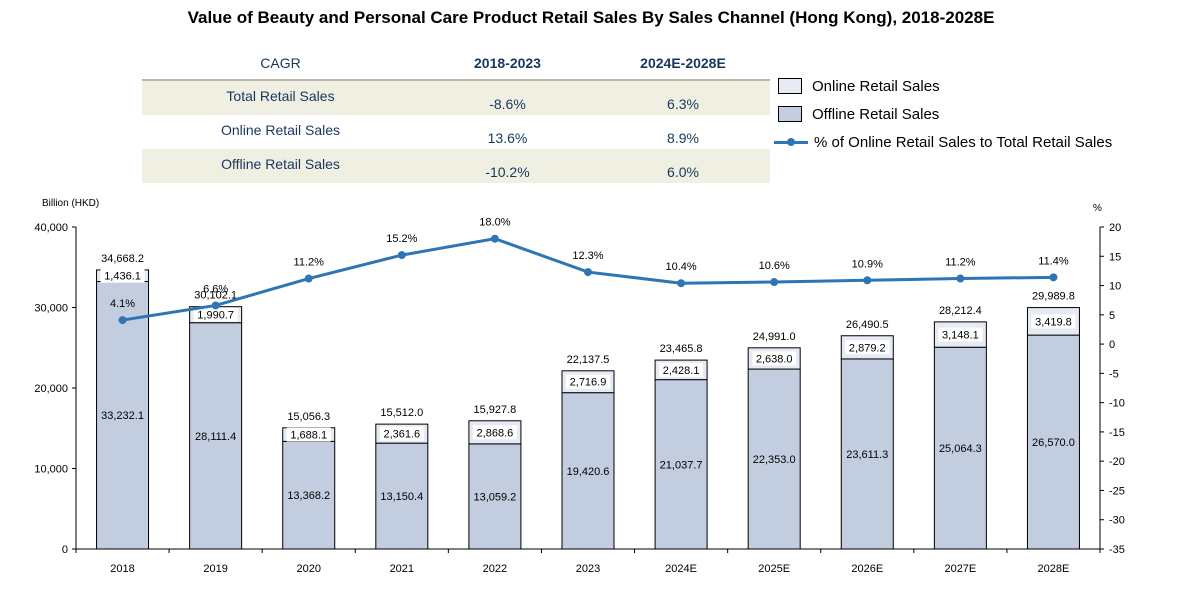 The width and height of the screenshot is (1182, 595). I want to click on legend-item-offline: Offline Retail Sales, so click(858, 114).